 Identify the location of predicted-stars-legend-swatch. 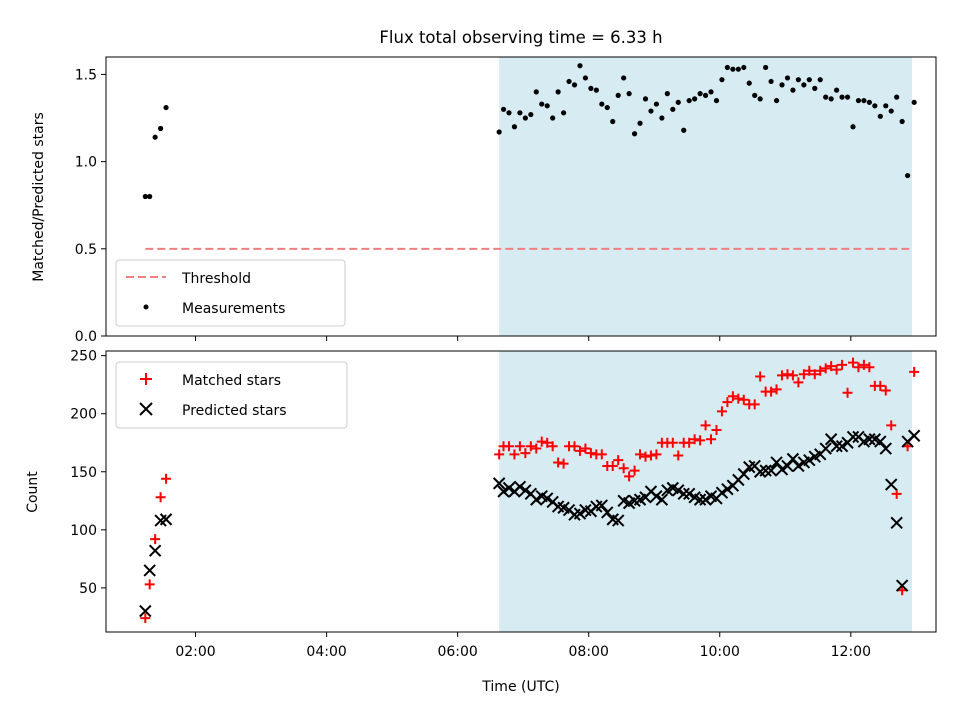
(146, 409).